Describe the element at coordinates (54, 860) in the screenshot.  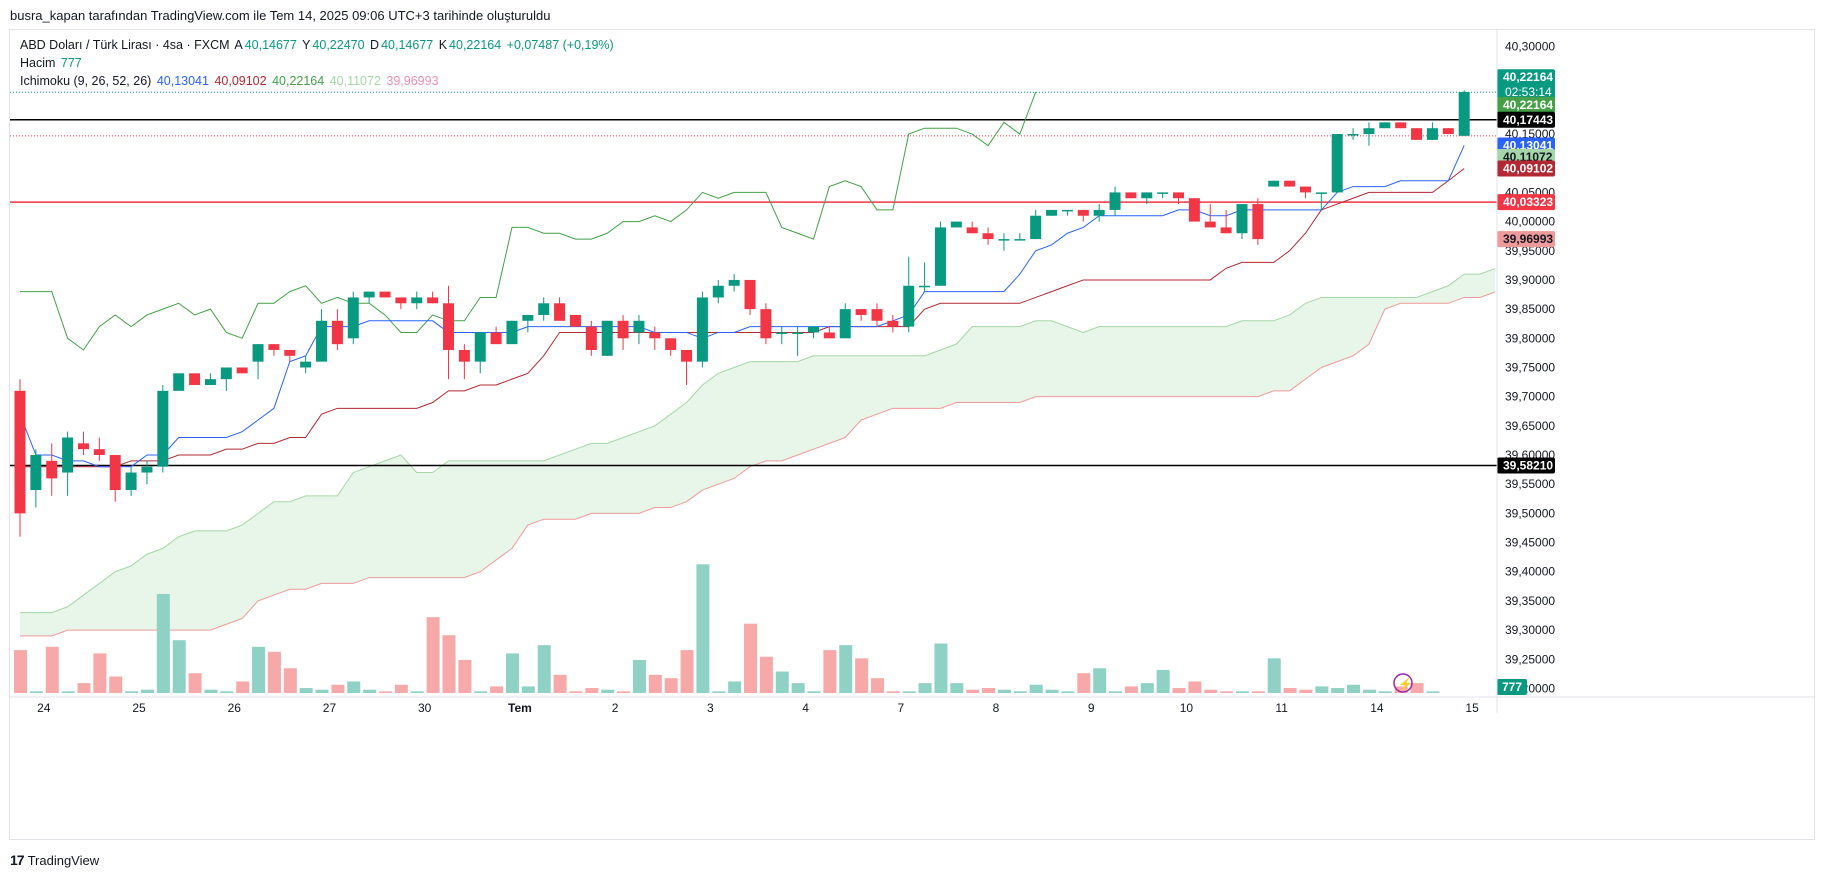
I see `footer-brand: 17 TradingView` at that location.